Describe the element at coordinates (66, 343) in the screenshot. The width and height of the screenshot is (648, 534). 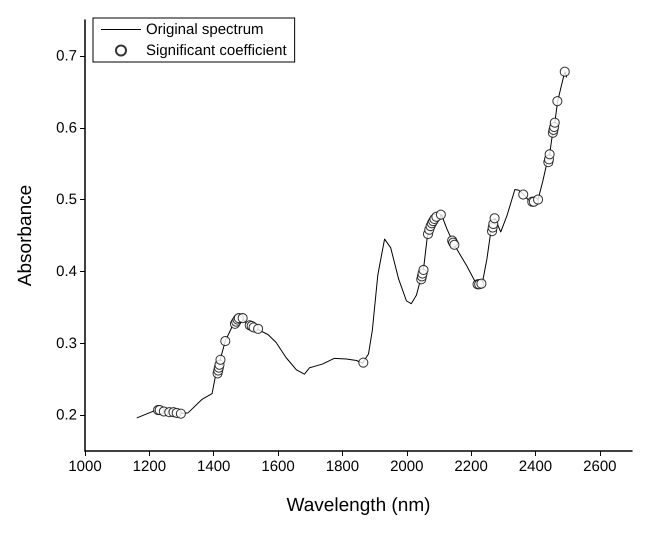
I see `y-tick-label: 0.3` at that location.